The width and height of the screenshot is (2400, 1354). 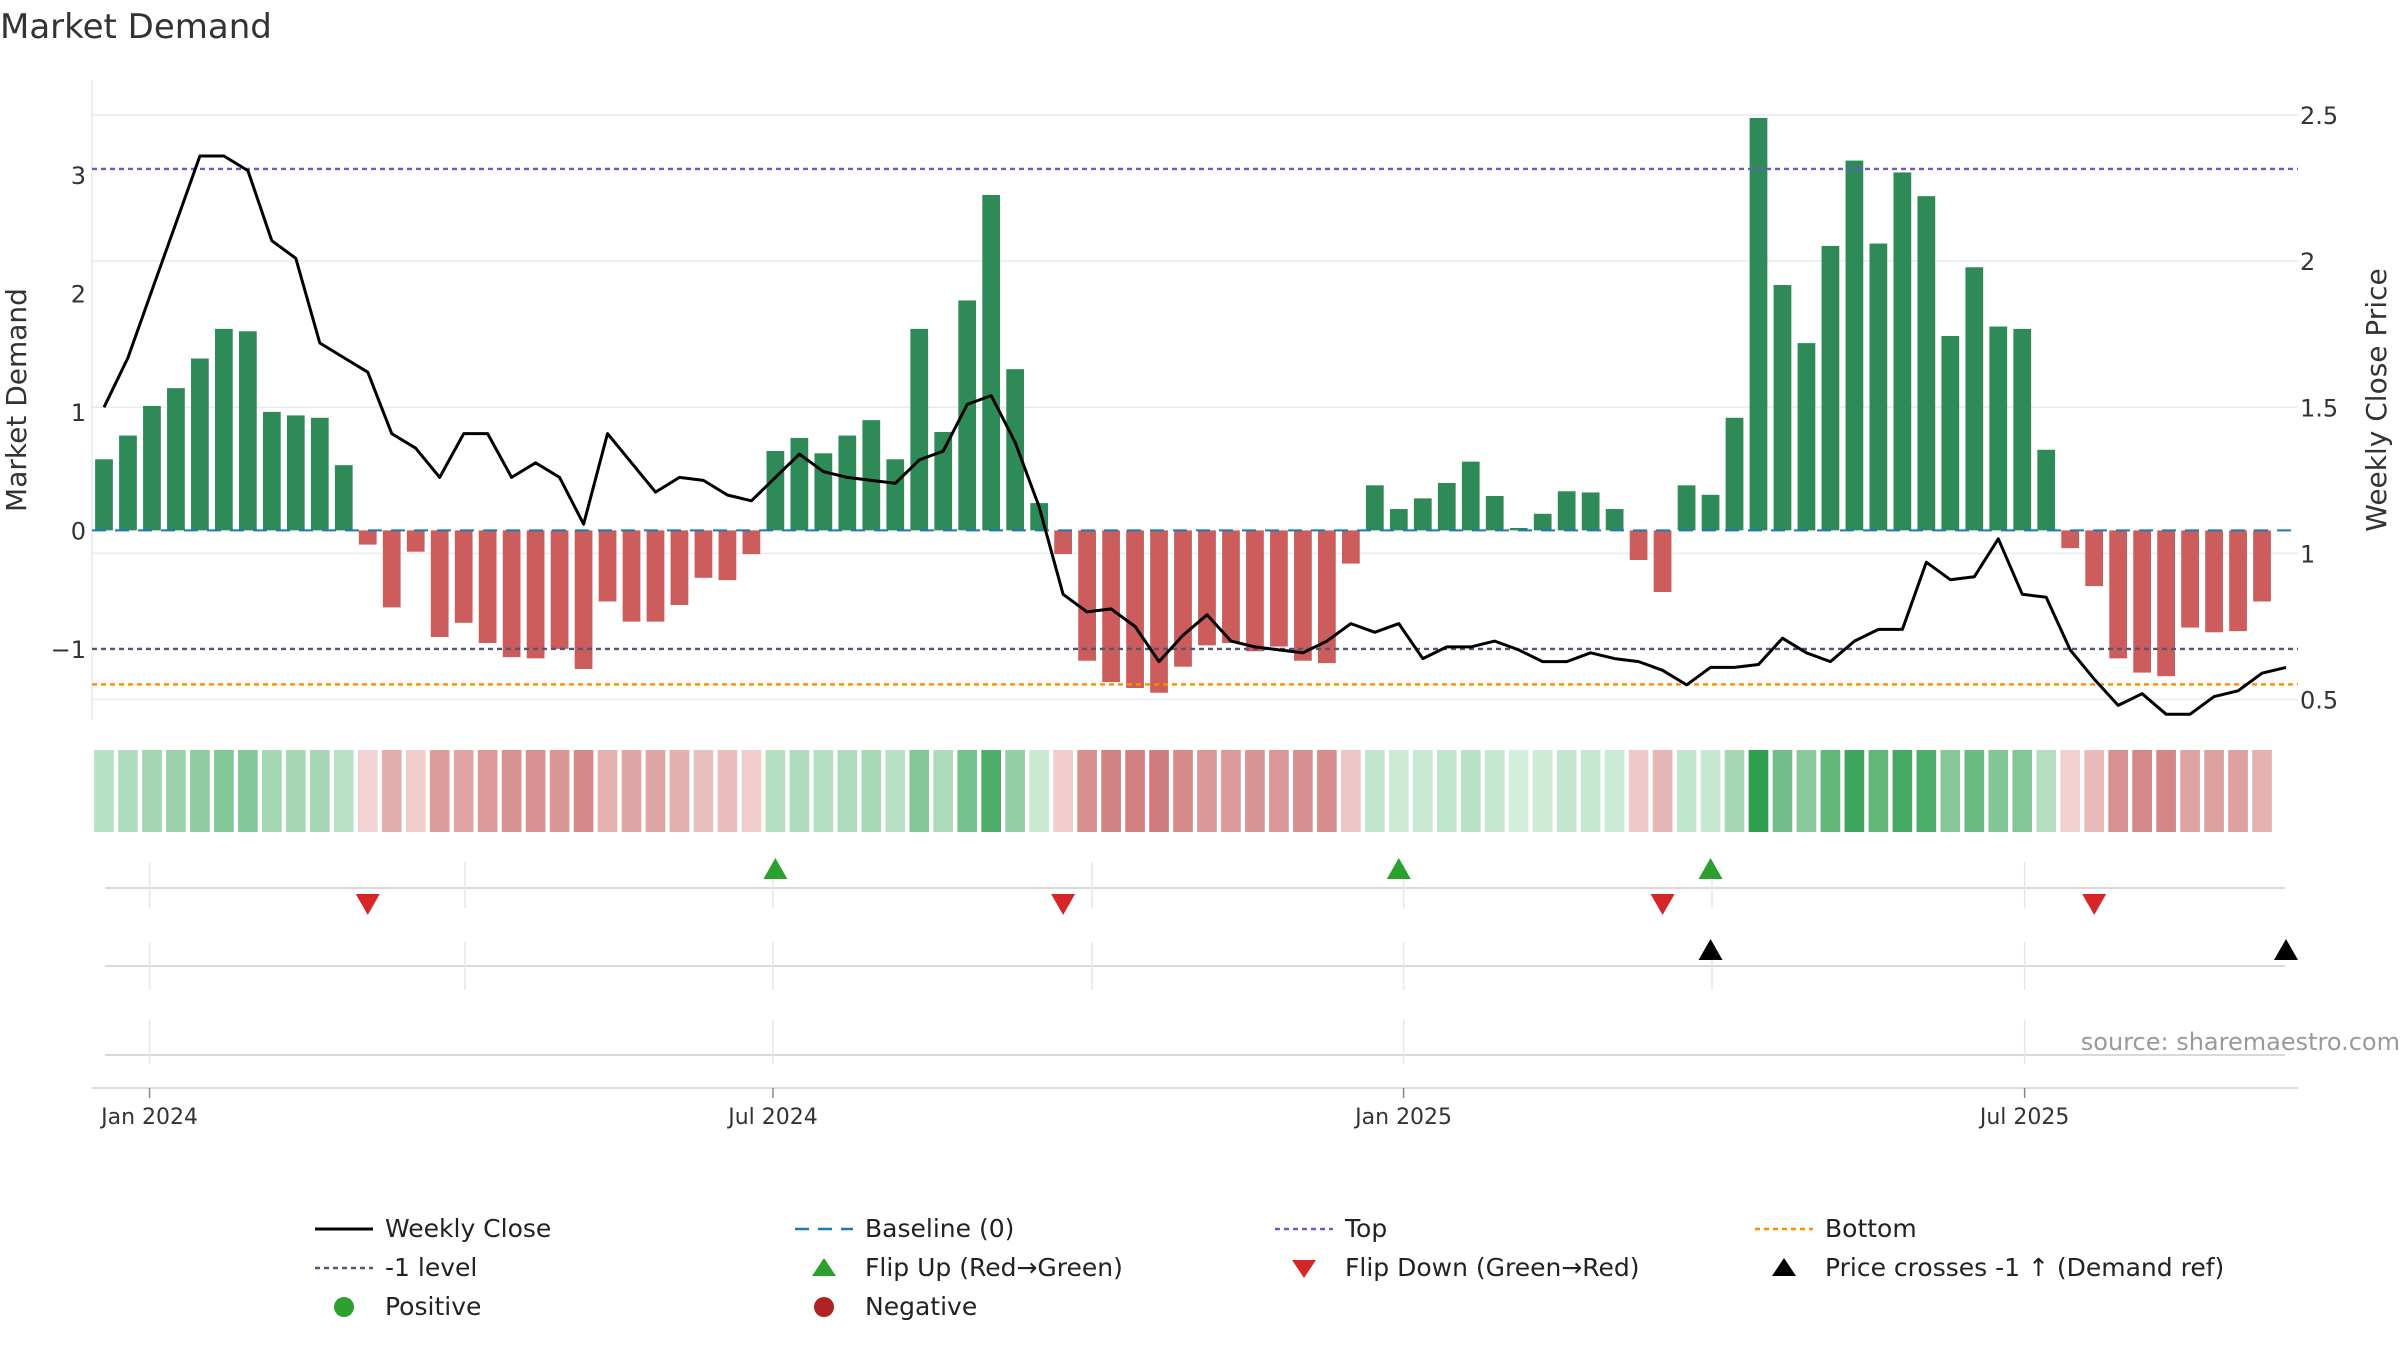 I want to click on legend-label: Baseline (0), so click(x=939, y=1228).